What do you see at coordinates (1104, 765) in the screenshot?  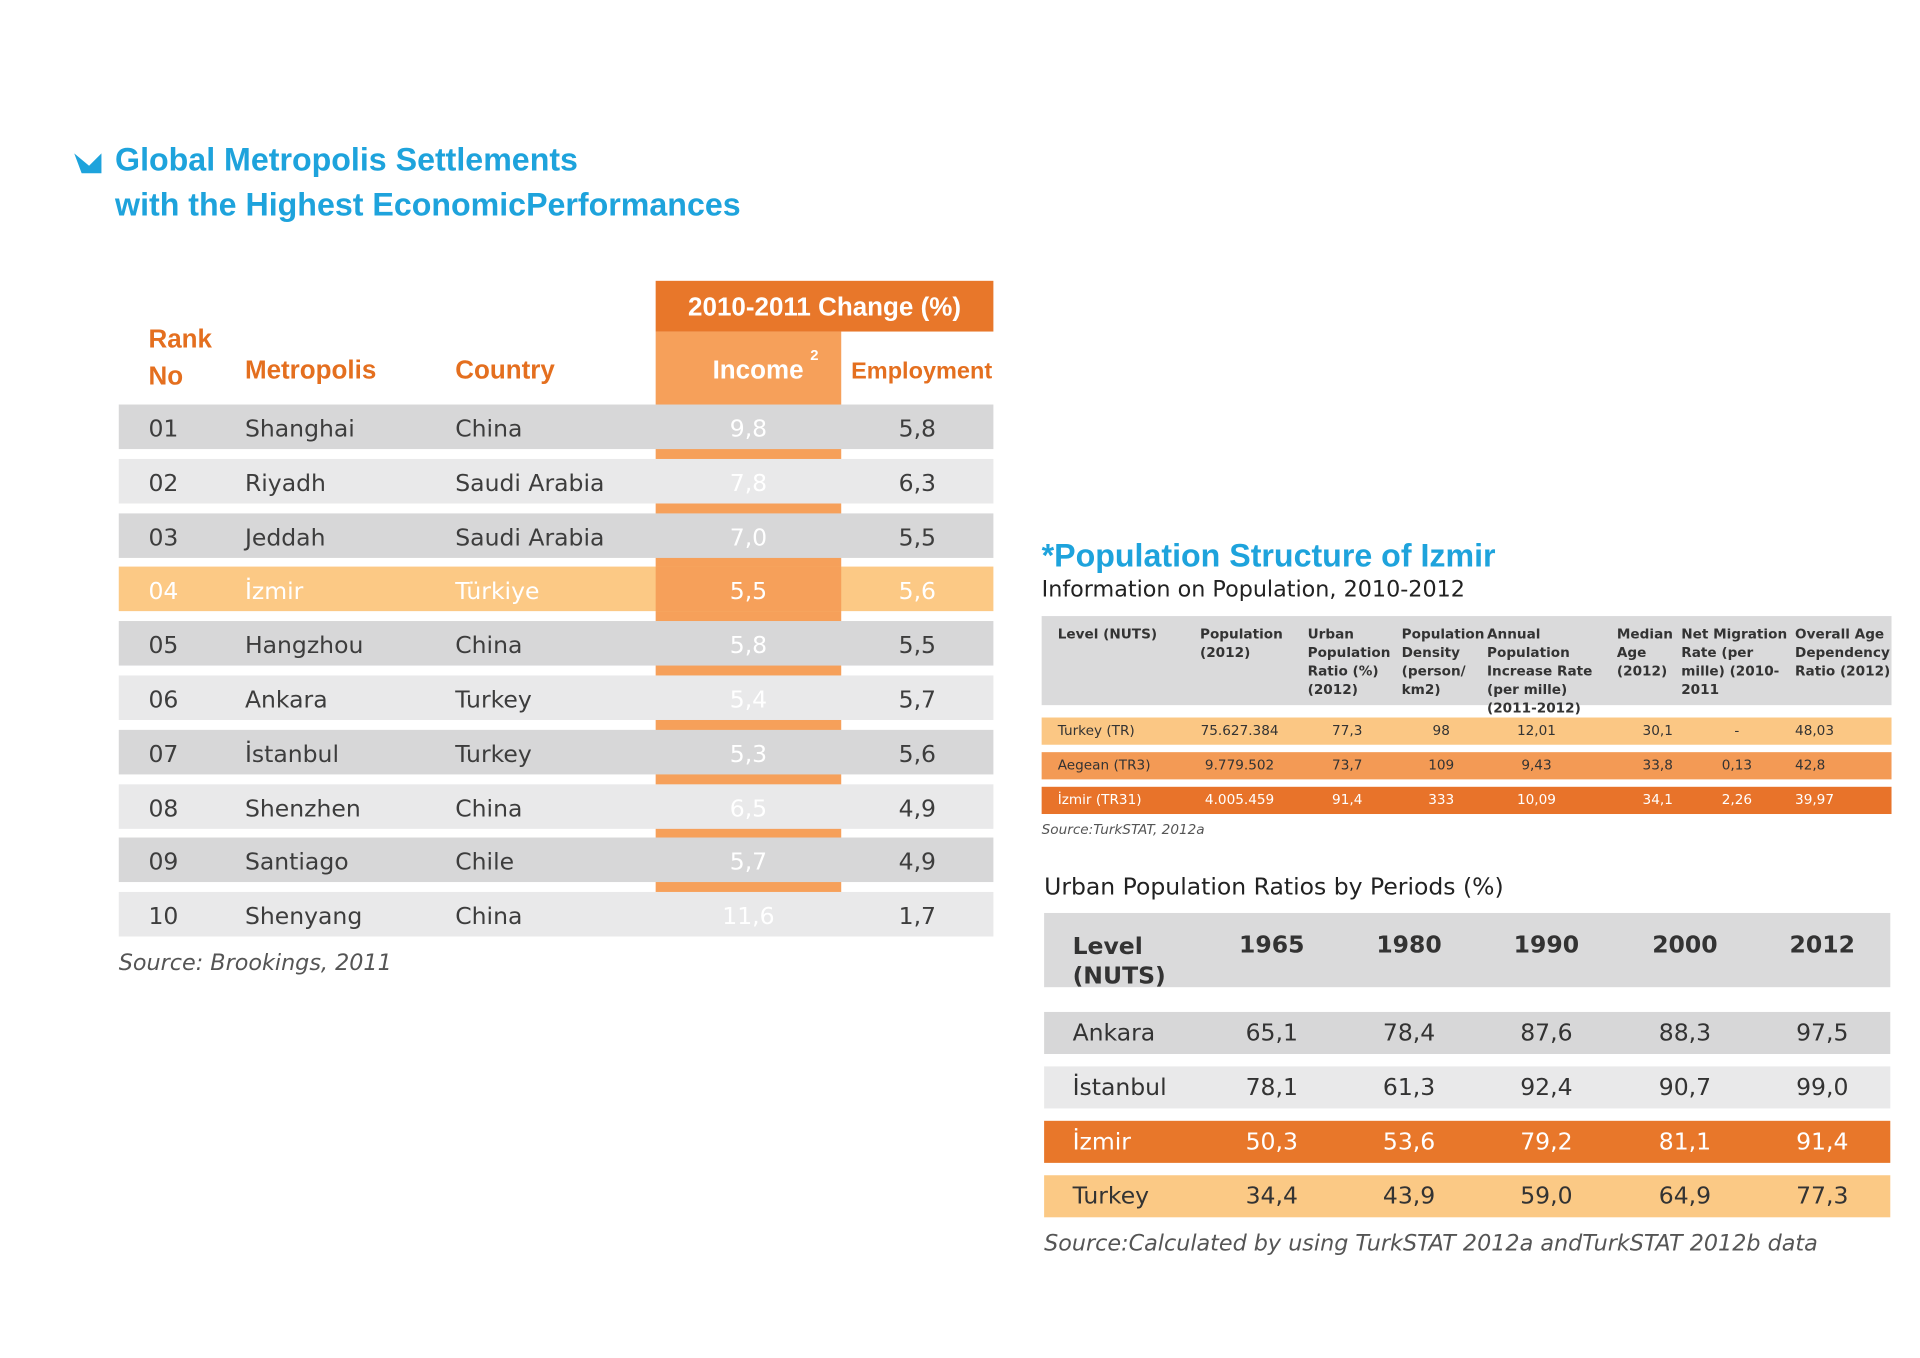 I see `cell: Aegean (TR3)` at bounding box center [1104, 765].